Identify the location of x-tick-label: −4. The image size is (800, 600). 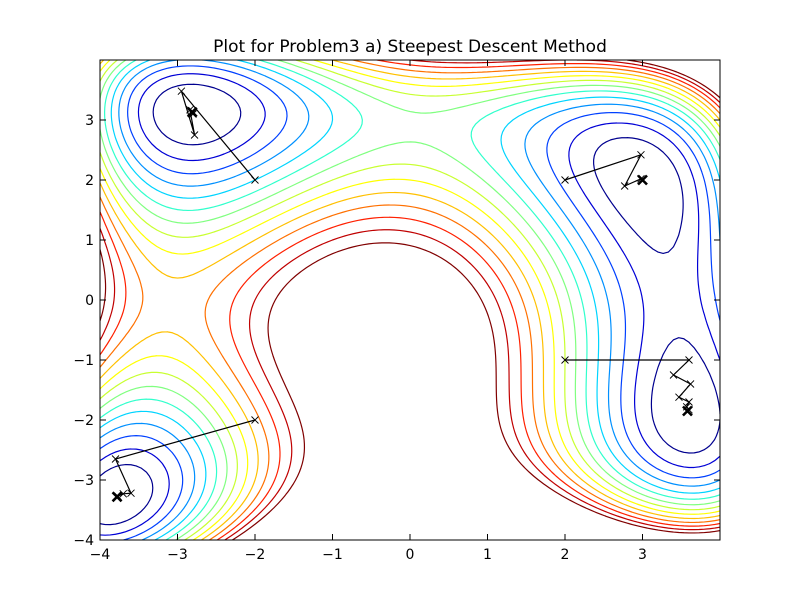
(100, 555).